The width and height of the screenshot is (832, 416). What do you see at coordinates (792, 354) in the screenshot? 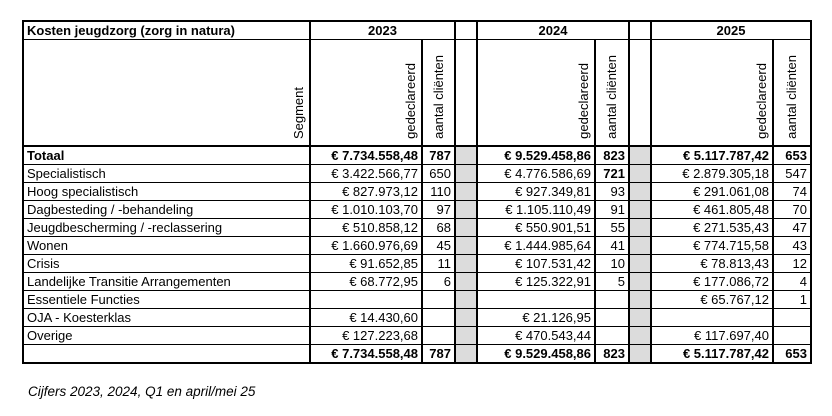
I see `clients-2025-cell: 653` at bounding box center [792, 354].